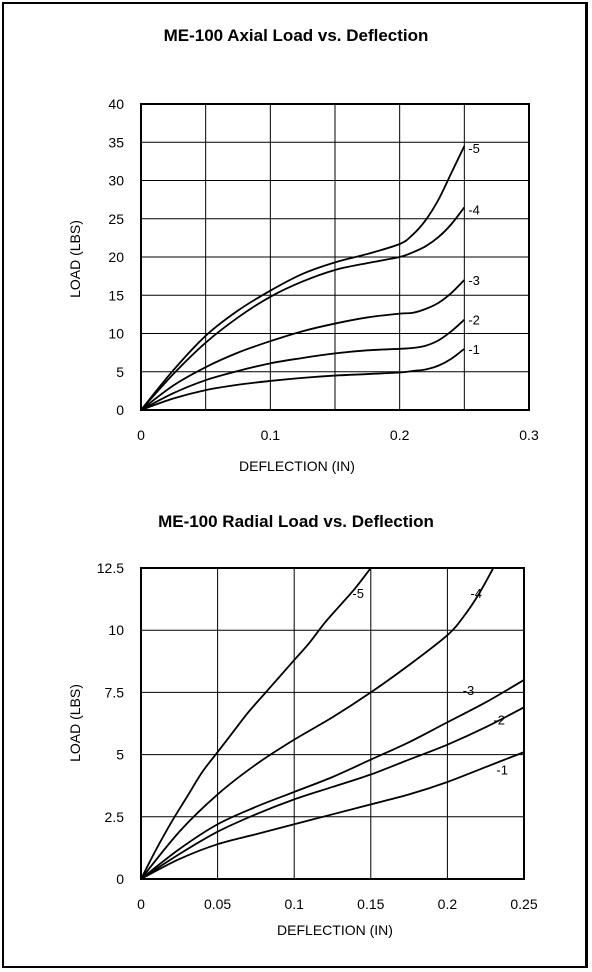 This screenshot has width=592, height=972. Describe the element at coordinates (296, 35) in the screenshot. I see `axial-chart-title: ME-100 Axial Load vs. Deflection` at that location.